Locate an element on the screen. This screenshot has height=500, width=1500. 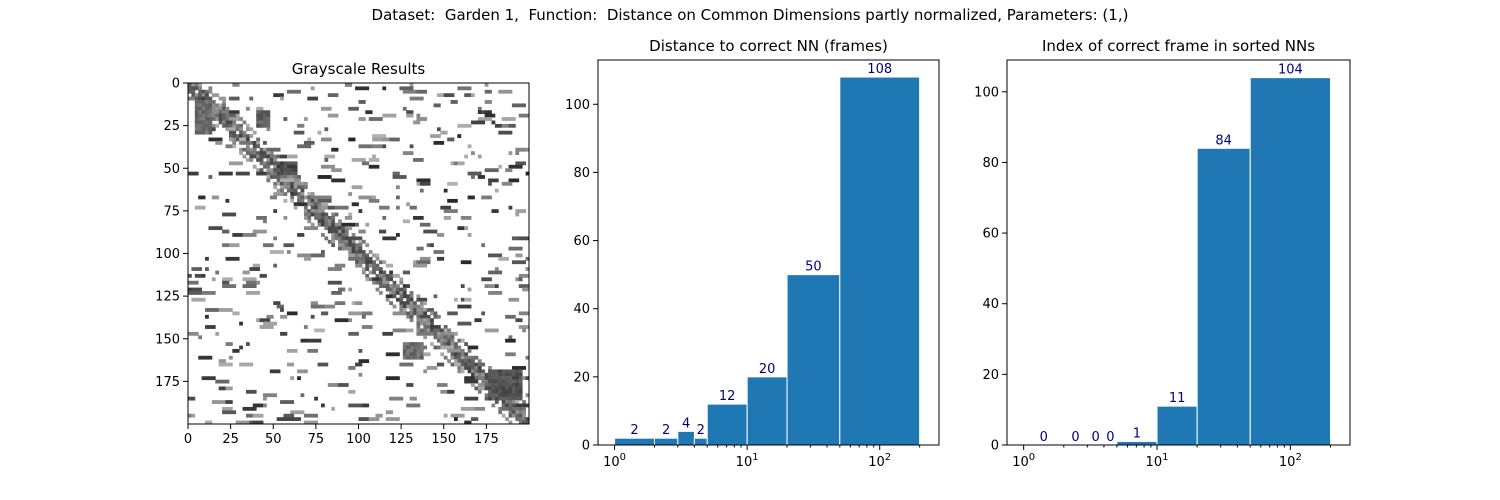
distance-hist-bar is located at coordinates (666, 441).